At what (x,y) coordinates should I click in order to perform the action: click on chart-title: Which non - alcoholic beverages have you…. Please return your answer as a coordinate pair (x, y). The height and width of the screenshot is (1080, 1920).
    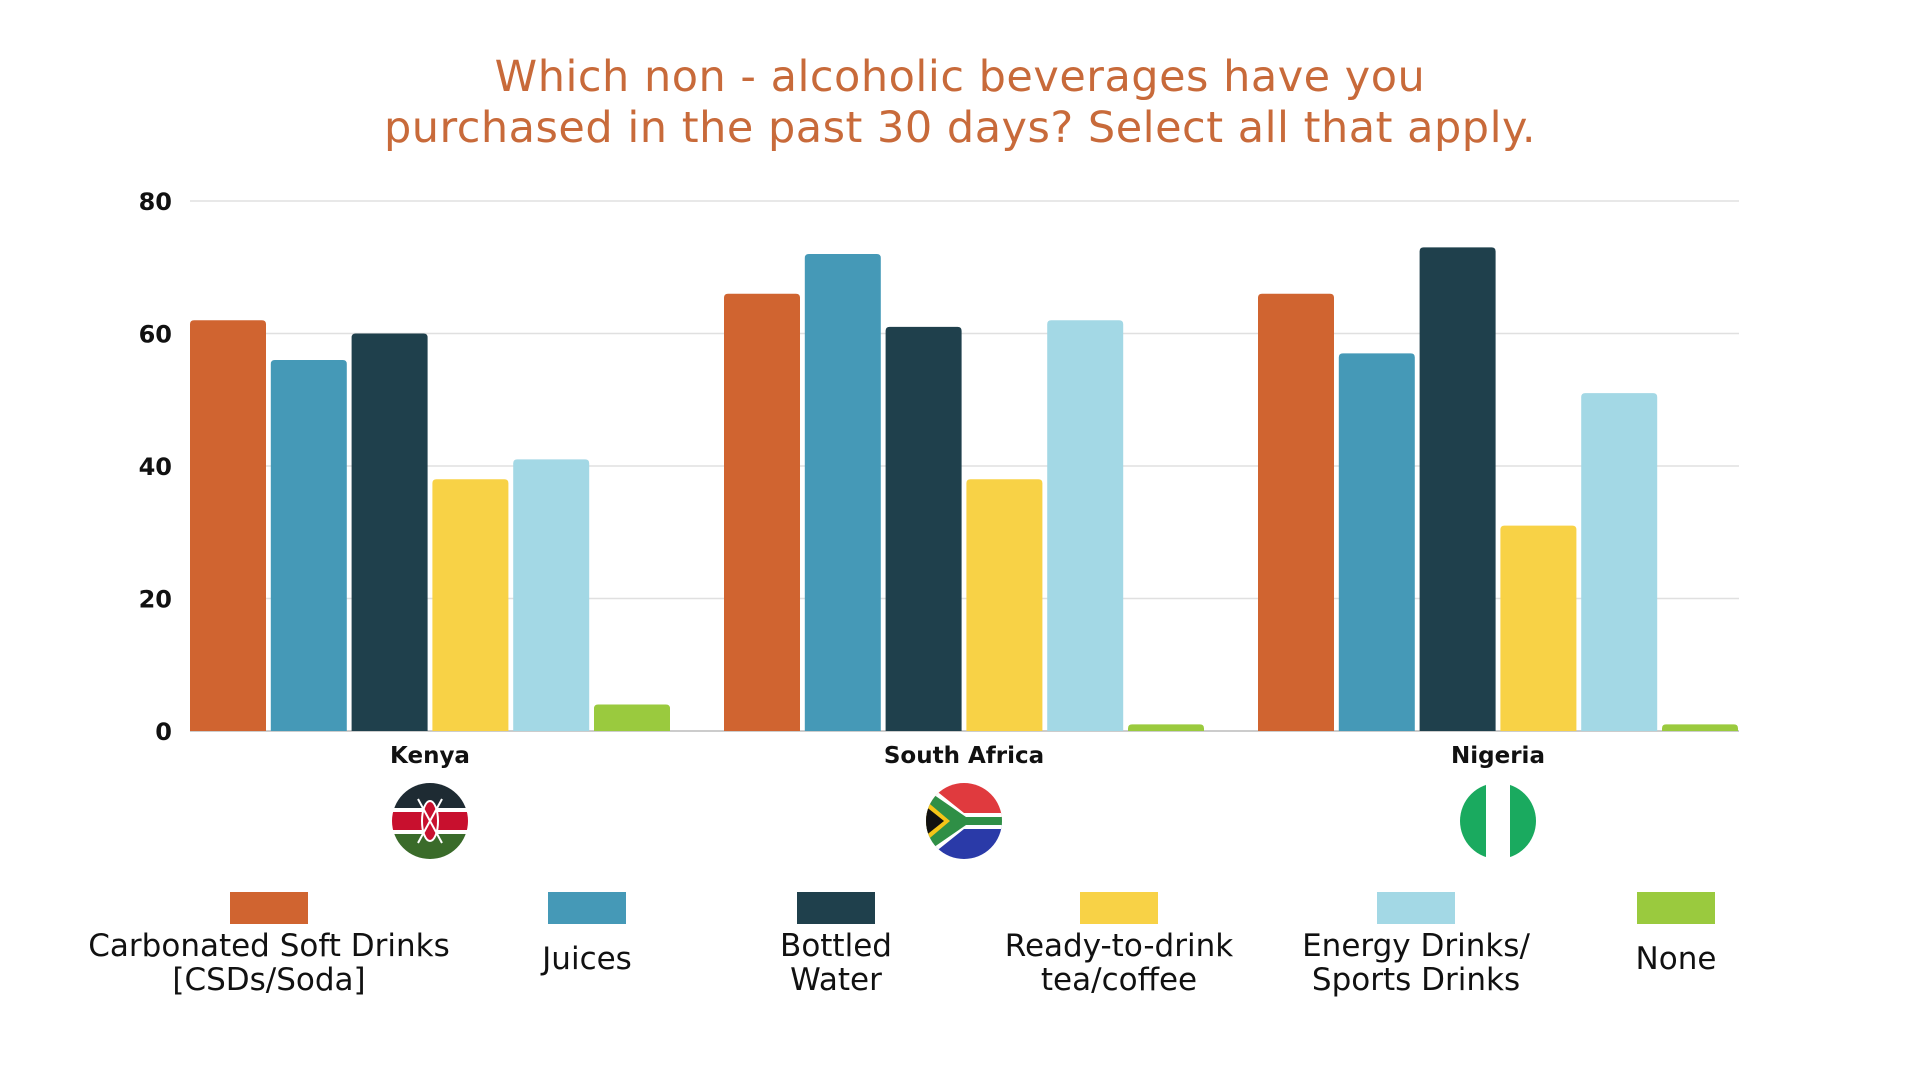
    Looking at the image, I should click on (960, 103).